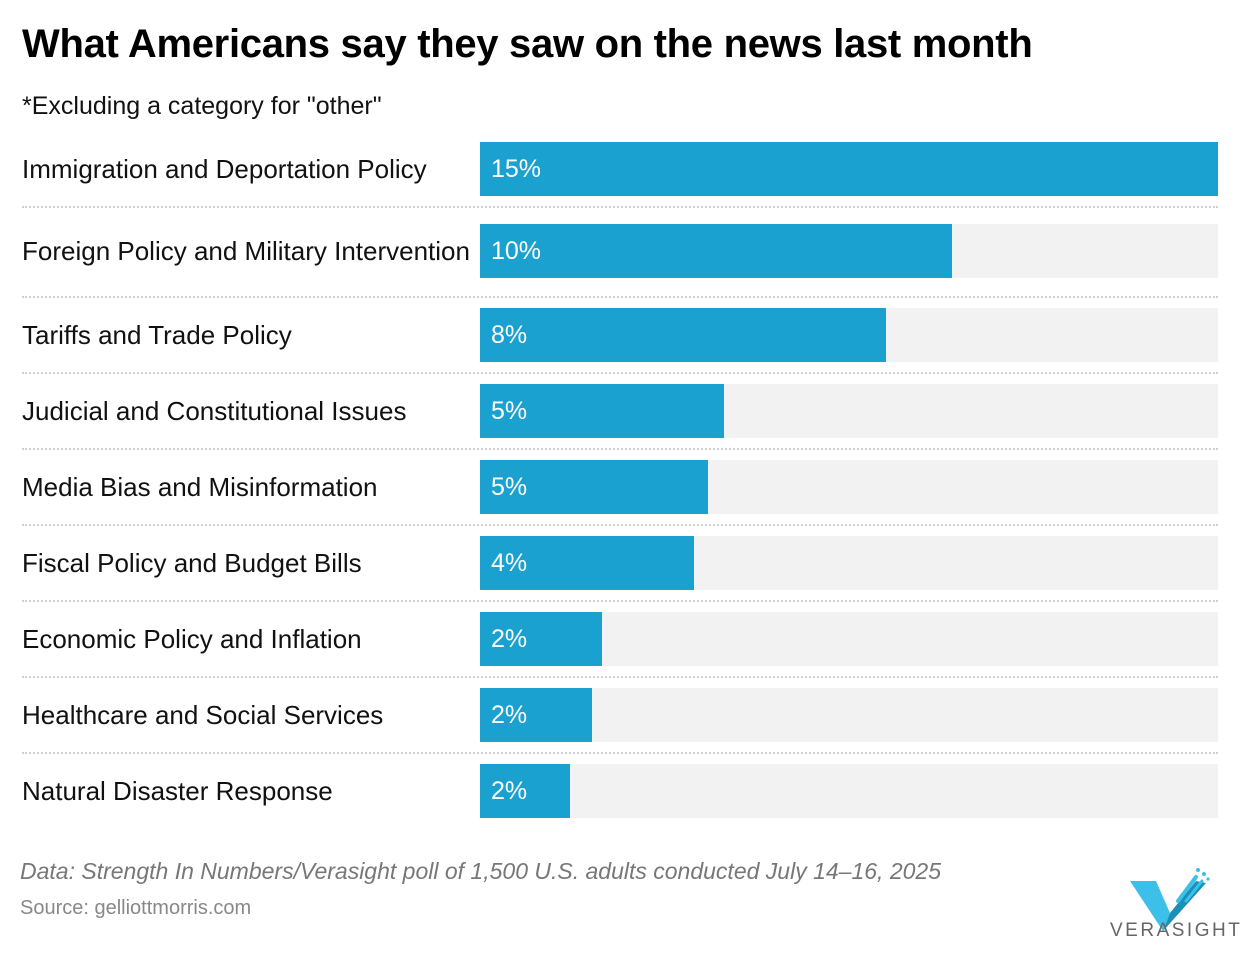 The image size is (1240, 958). Describe the element at coordinates (177, 791) in the screenshot. I see `category-label: Natural Disaster Response` at that location.